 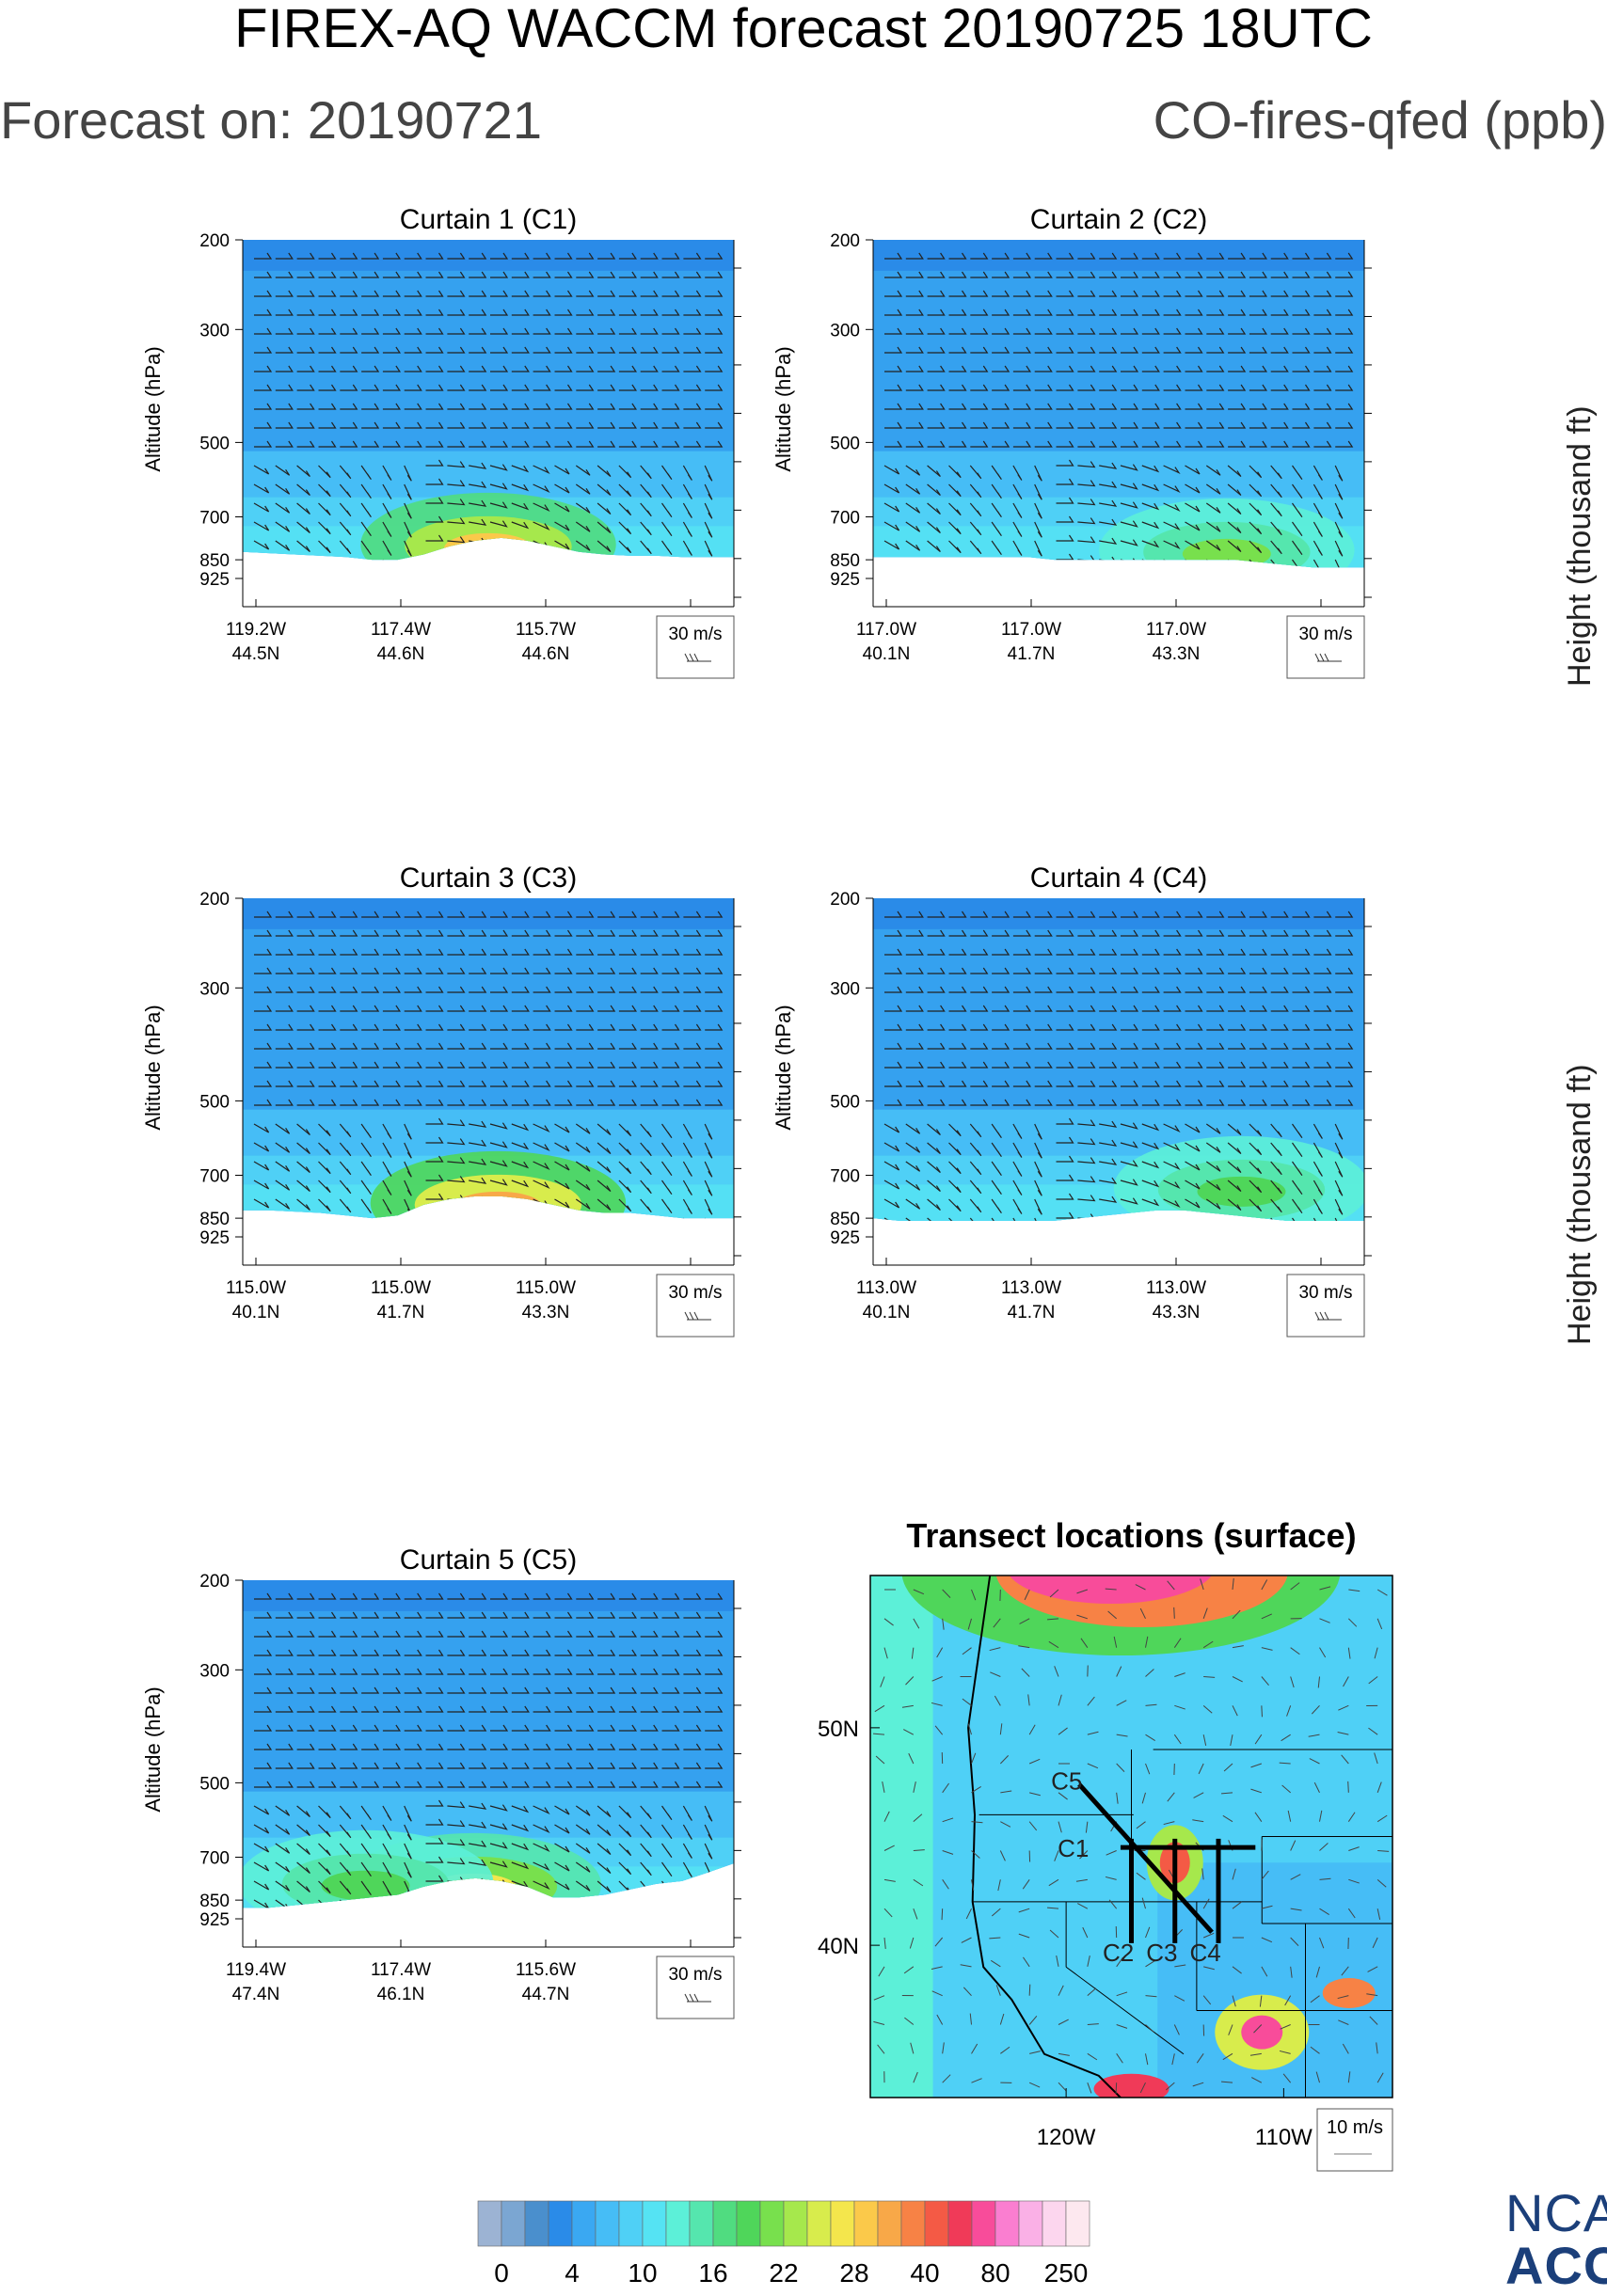 I want to click on x-tick-lat: 44.6N, so click(x=401, y=654).